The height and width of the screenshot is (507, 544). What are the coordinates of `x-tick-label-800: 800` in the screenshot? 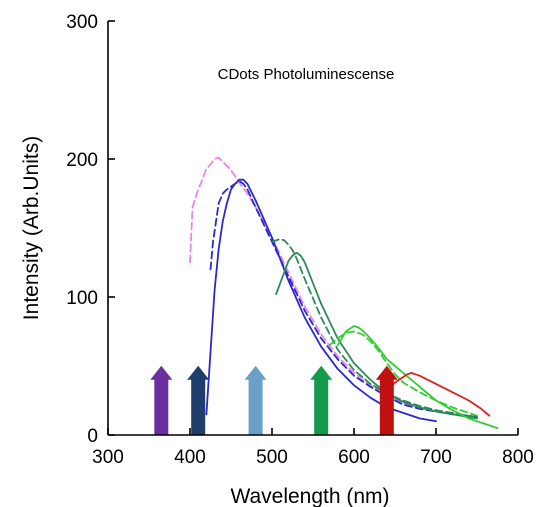 It's located at (518, 457).